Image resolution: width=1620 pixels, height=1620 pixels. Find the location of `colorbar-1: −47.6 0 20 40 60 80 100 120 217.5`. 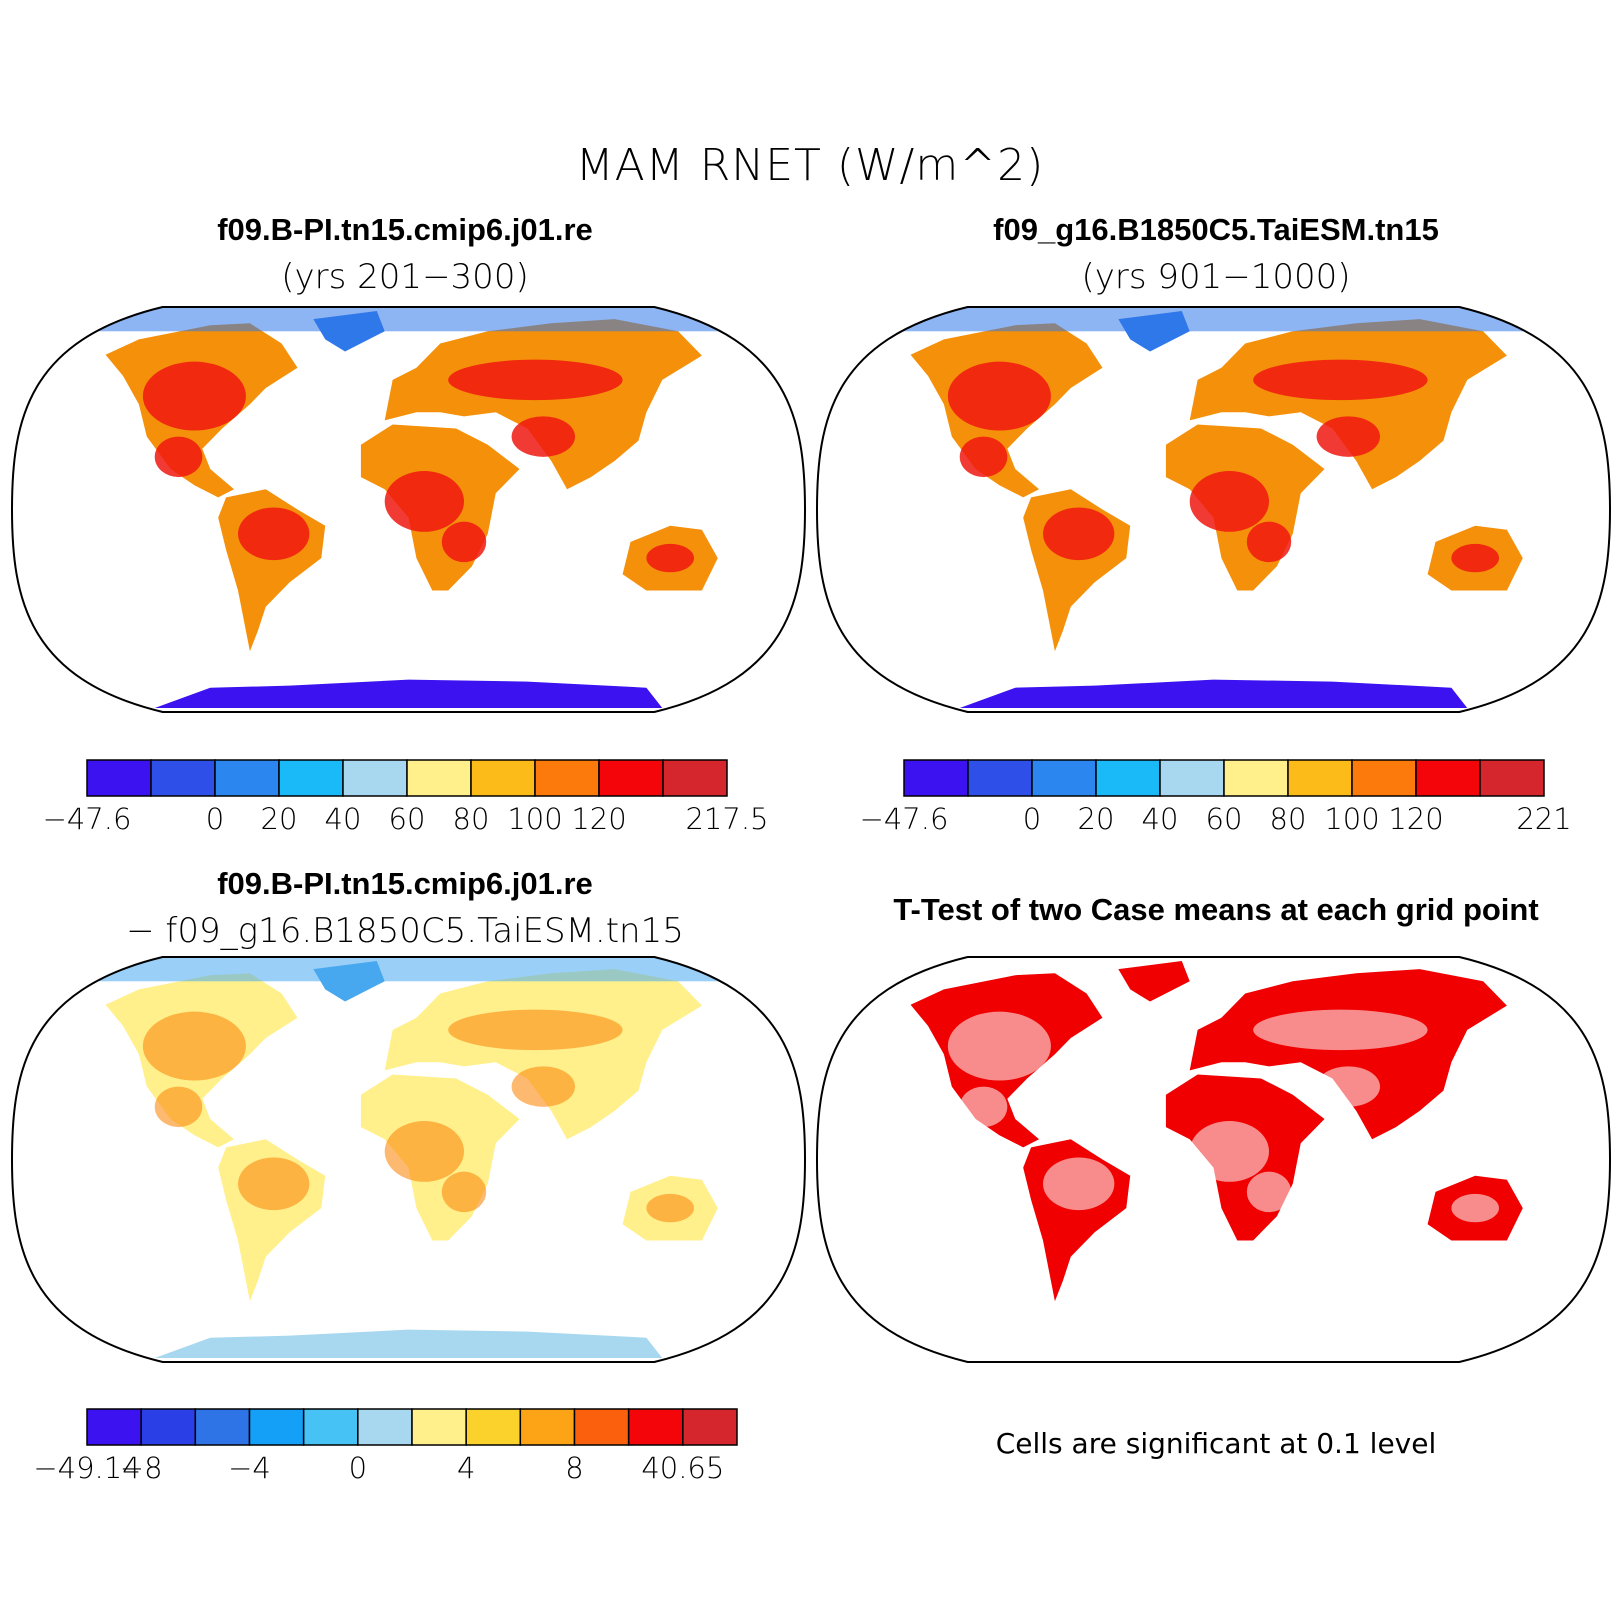

colorbar-1: −47.6 0 20 40 60 80 100 120 217.5 is located at coordinates (406, 797).